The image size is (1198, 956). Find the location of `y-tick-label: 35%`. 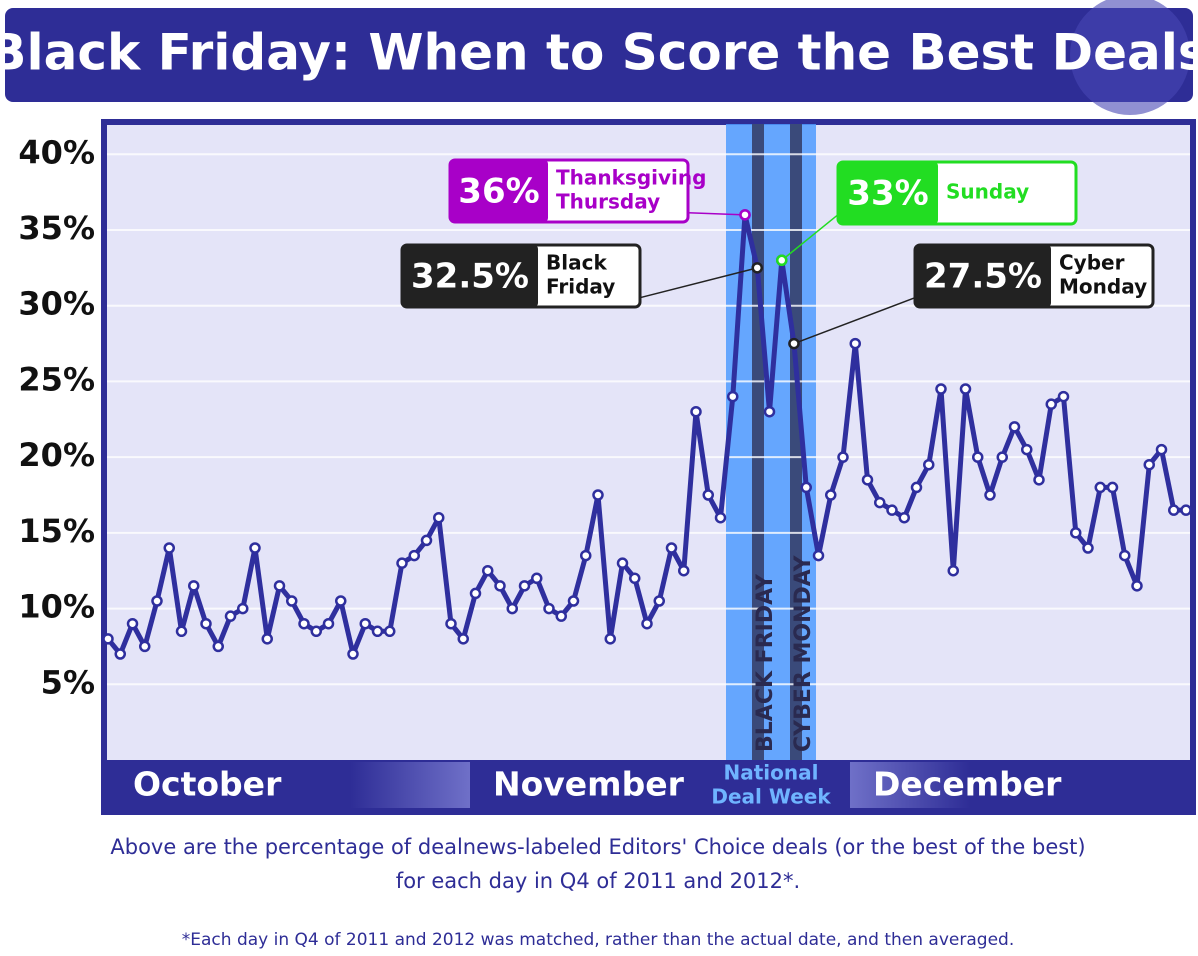

y-tick-label: 35% is located at coordinates (56, 228).